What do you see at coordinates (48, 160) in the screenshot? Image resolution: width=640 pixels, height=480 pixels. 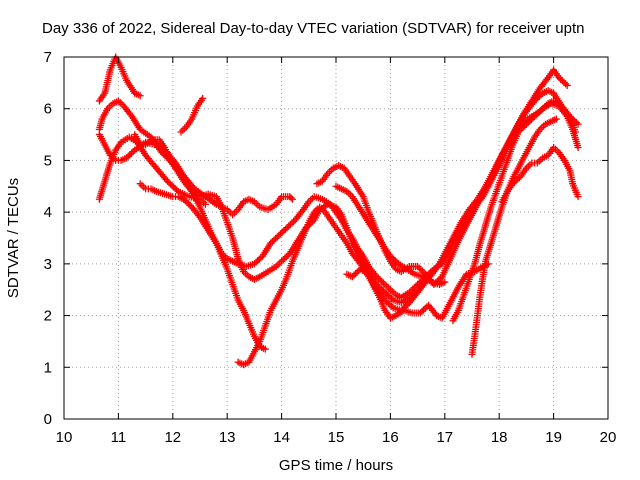 I see `y-tick-label: 5` at bounding box center [48, 160].